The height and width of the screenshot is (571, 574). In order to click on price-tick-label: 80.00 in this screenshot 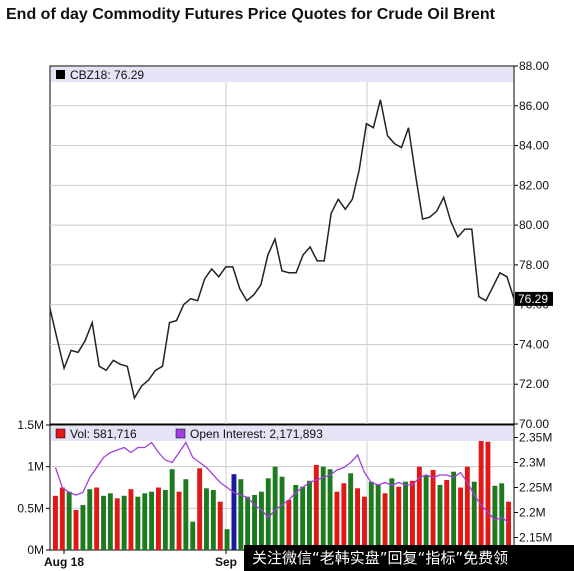, I will do `click(534, 225)`.